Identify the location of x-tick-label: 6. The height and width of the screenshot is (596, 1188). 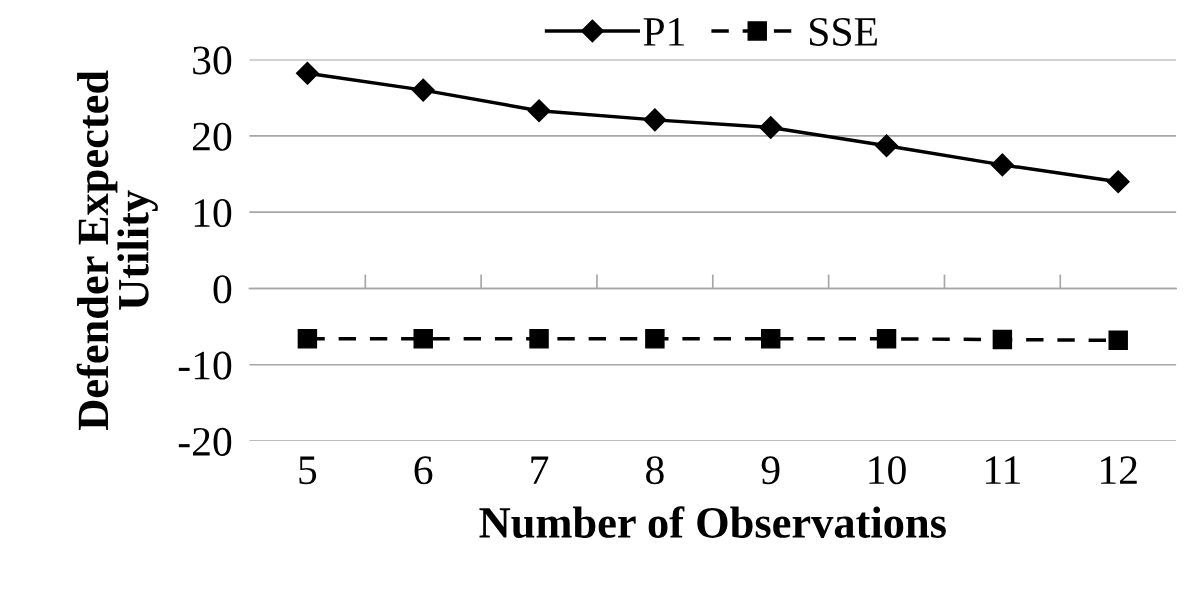
(423, 470).